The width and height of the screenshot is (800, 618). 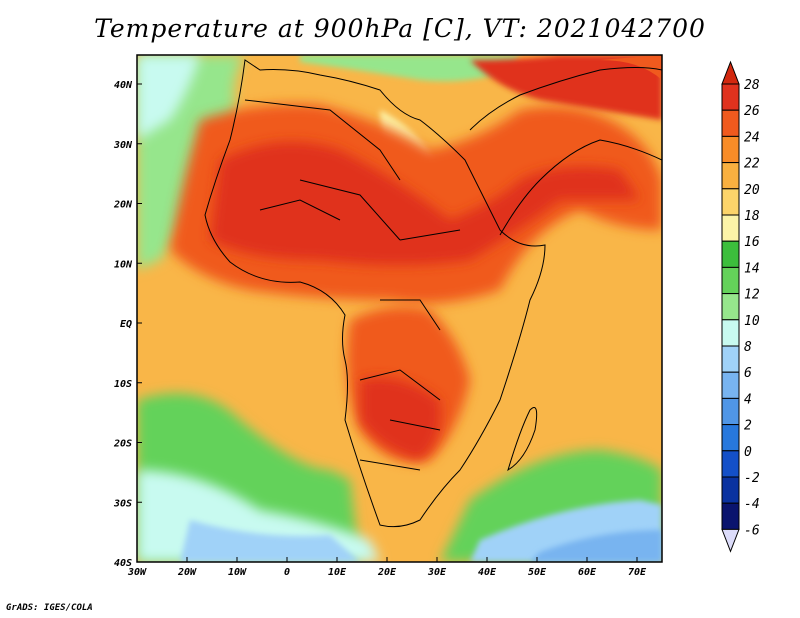 What do you see at coordinates (122, 503) in the screenshot?
I see `lat-tick-label: 30S` at bounding box center [122, 503].